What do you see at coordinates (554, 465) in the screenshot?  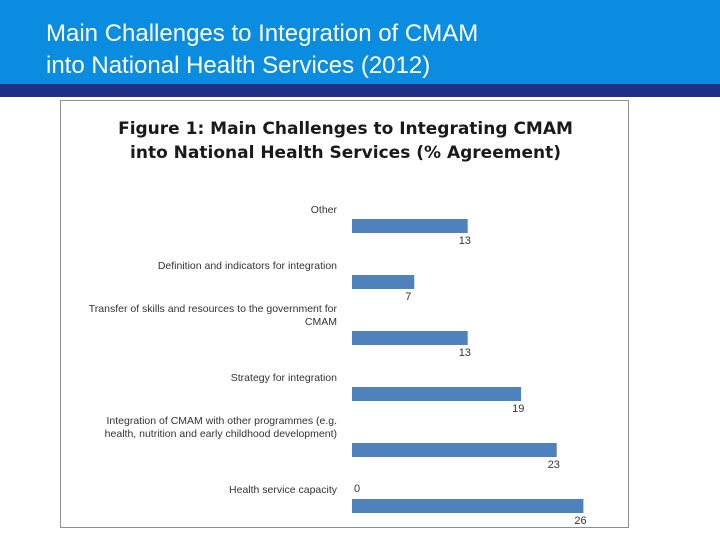 I see `value-label: 23` at bounding box center [554, 465].